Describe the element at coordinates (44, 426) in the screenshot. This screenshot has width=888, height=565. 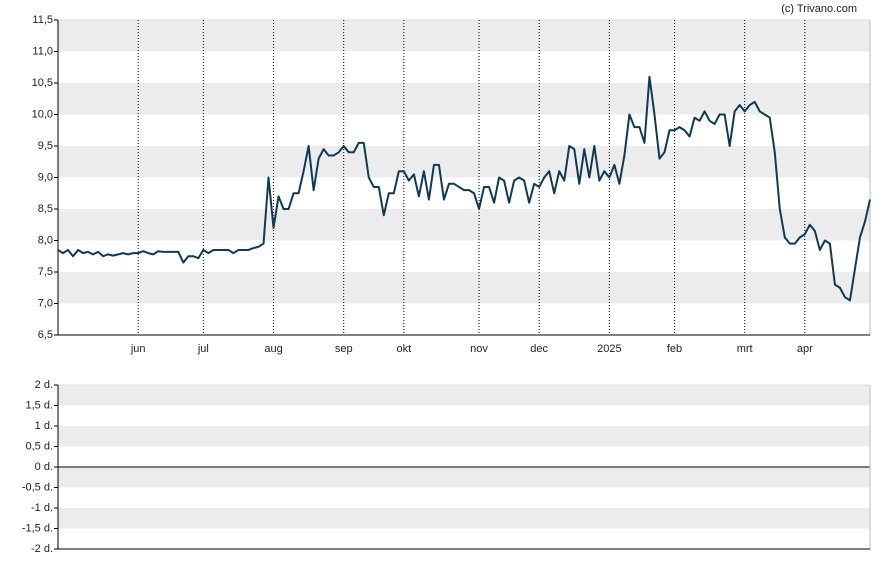
I see `y-tick-label: 1 d.` at that location.